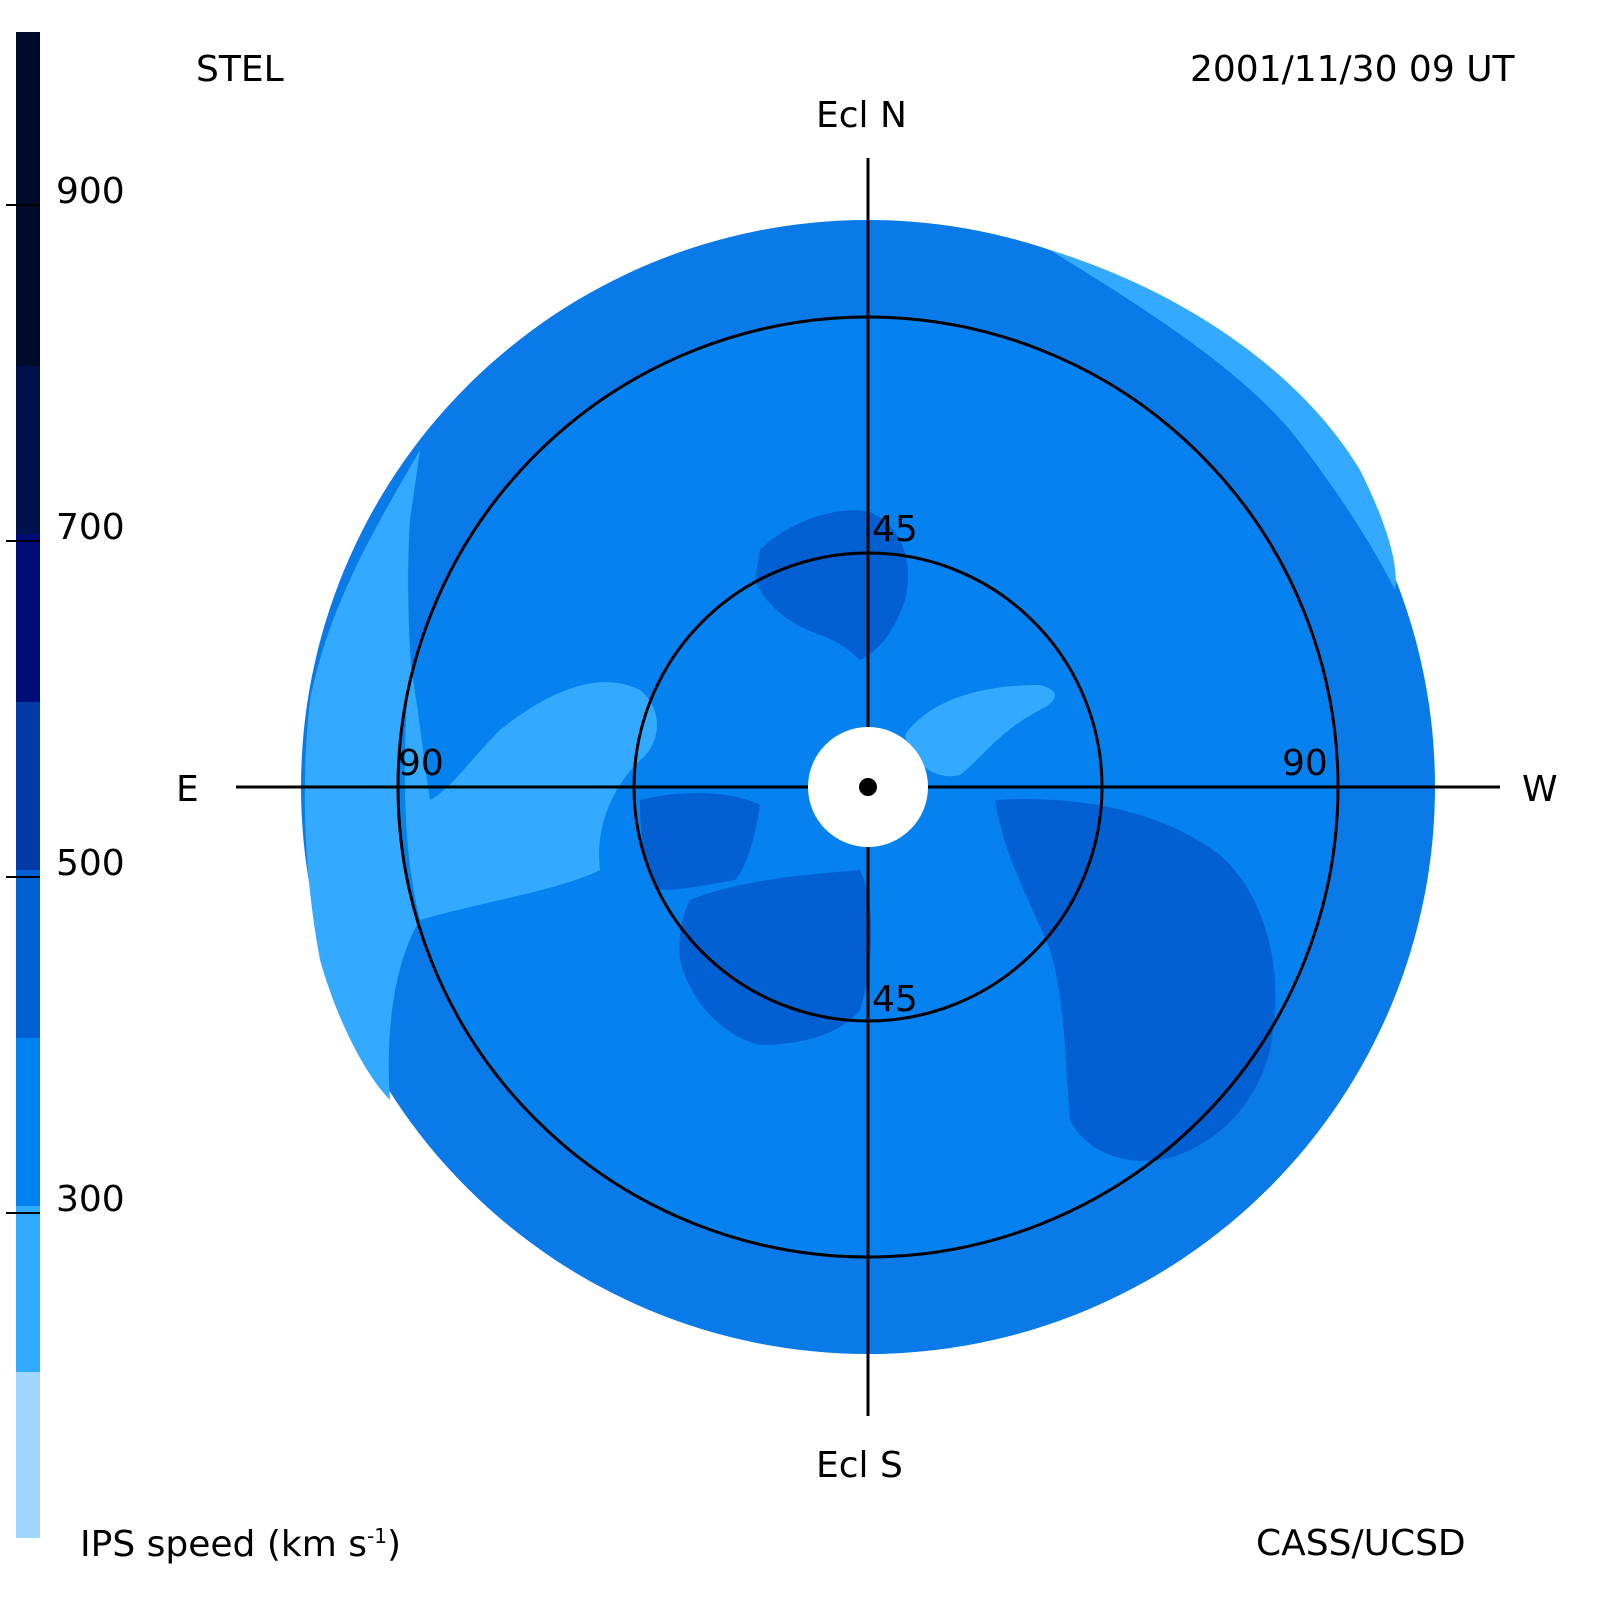  What do you see at coordinates (1135, 980) in the screenshot?
I see `map-fast-region-southwest` at bounding box center [1135, 980].